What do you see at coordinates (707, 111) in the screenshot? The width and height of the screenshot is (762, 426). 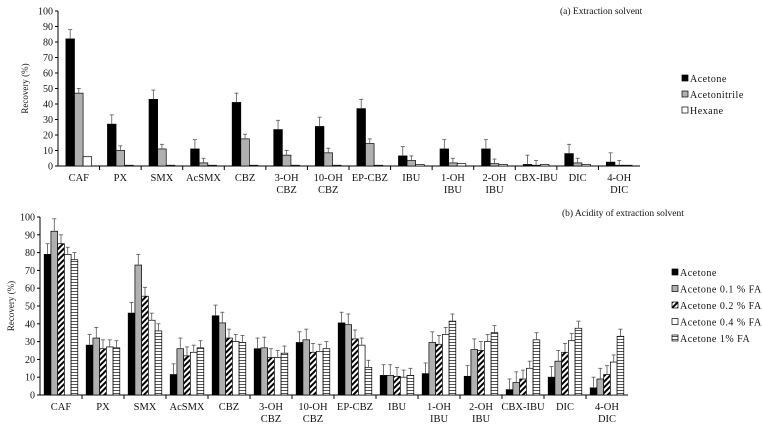 I see `legend-label: Hexane` at bounding box center [707, 111].